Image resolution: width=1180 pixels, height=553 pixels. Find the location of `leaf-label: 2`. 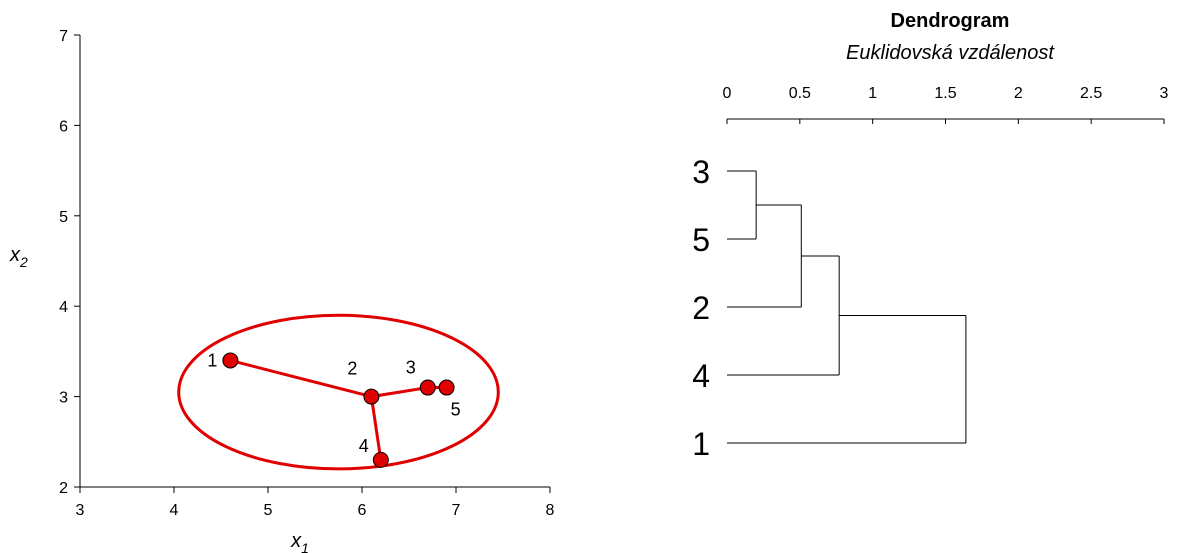

leaf-label: 2 is located at coordinates (701, 308).